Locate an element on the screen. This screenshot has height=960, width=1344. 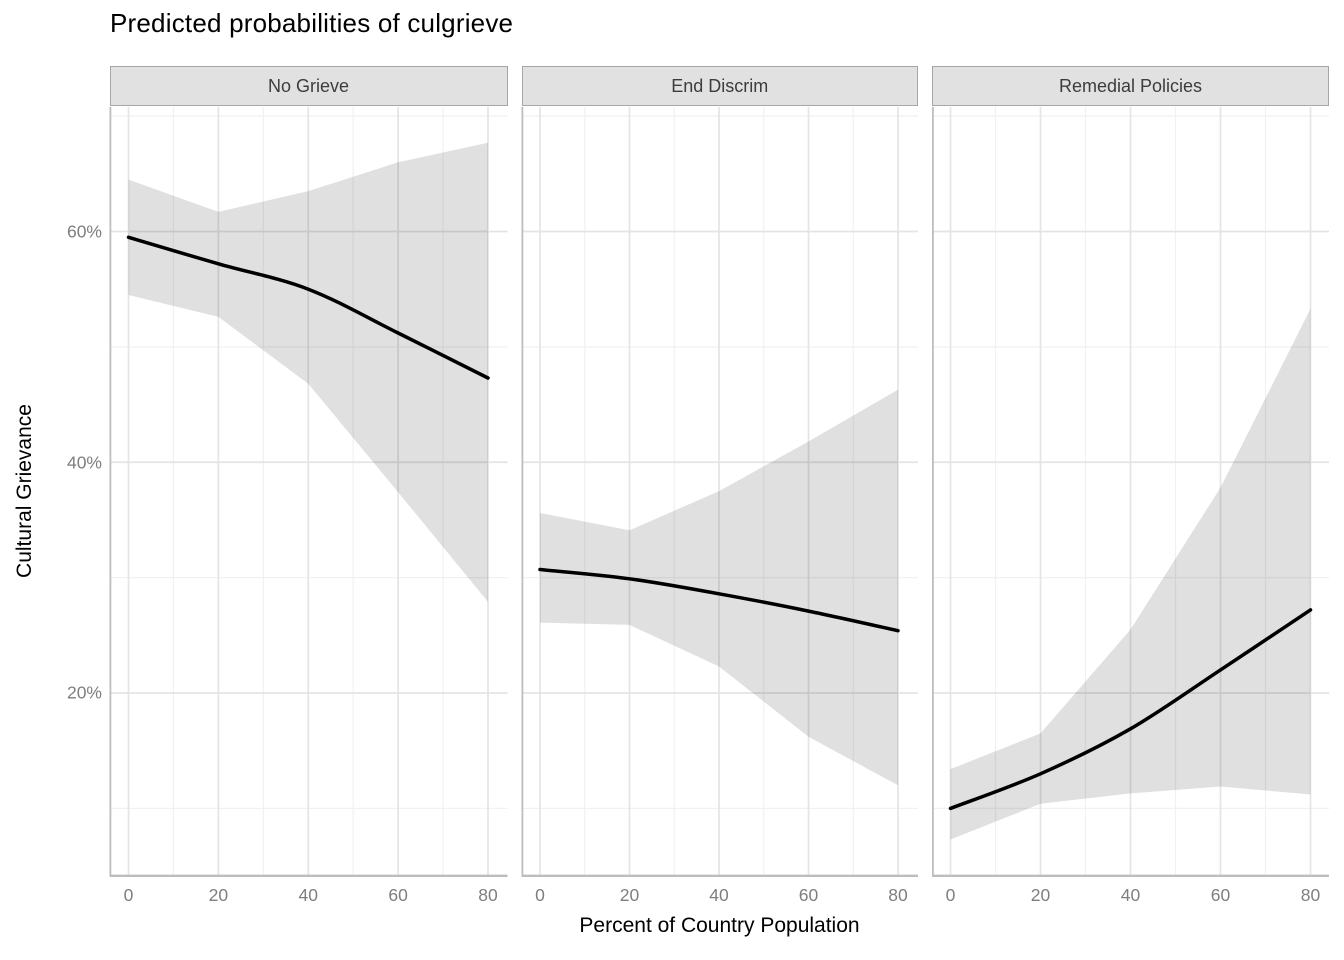
fit-line-end-discrim is located at coordinates (719, 600).